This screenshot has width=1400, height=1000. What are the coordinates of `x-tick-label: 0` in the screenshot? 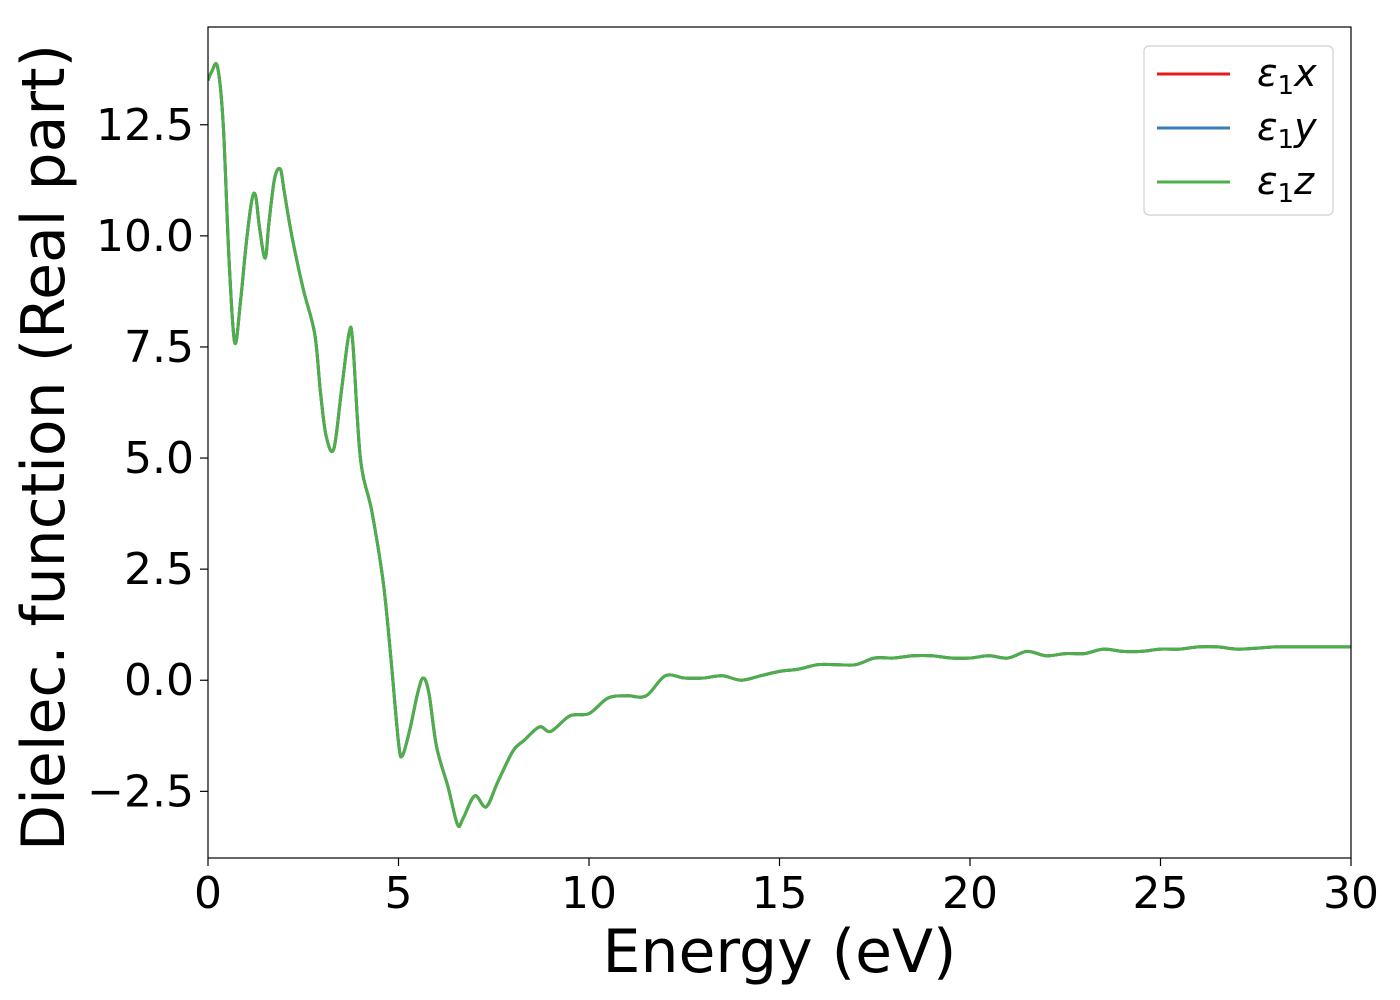 It's located at (208, 893).